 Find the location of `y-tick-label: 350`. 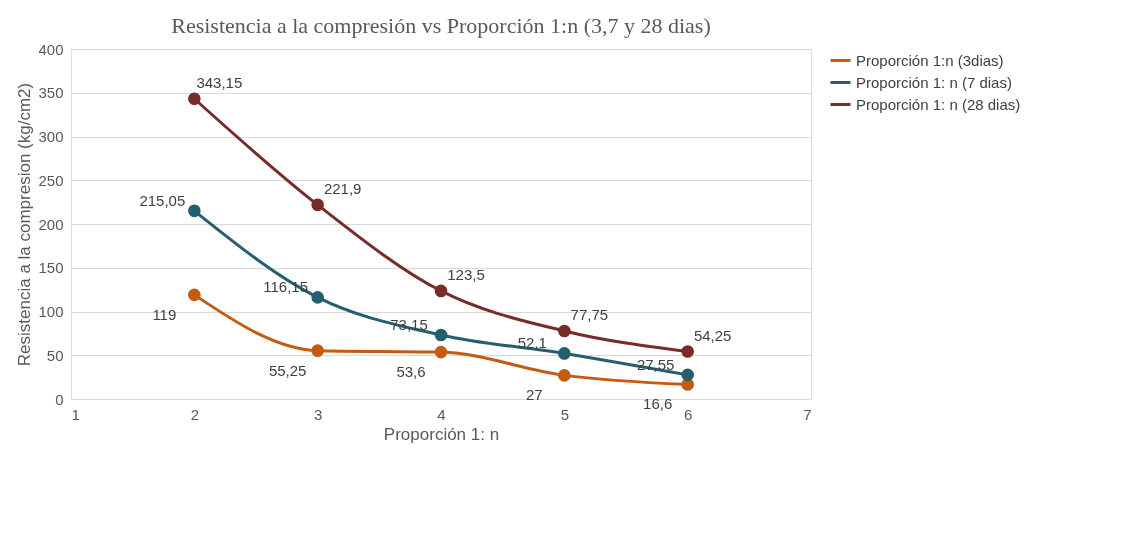

y-tick-label: 350 is located at coordinates (51, 93).